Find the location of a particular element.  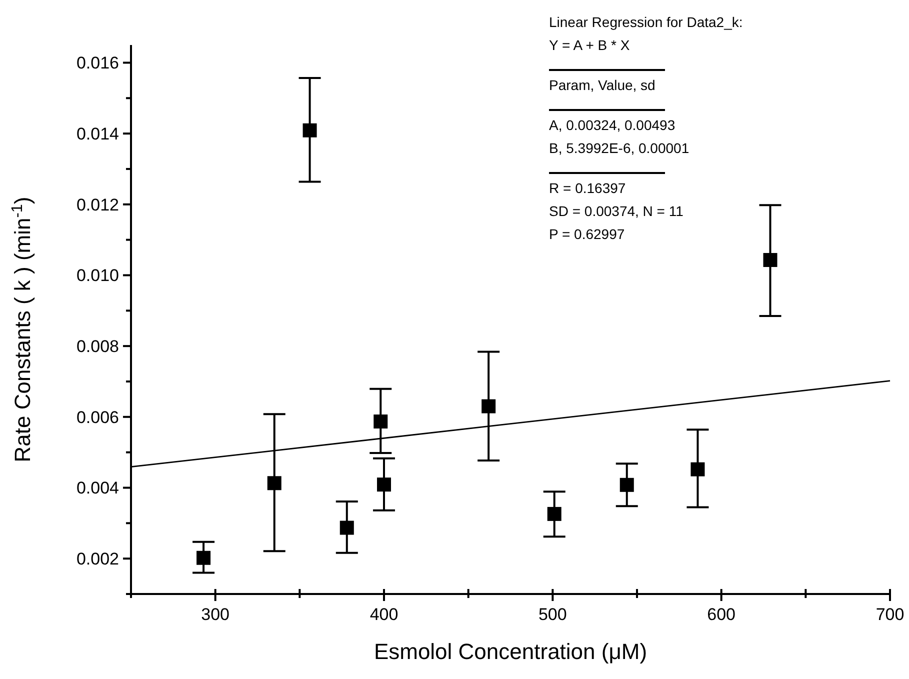

y-tick-label: 0.002 is located at coordinates (97, 559).